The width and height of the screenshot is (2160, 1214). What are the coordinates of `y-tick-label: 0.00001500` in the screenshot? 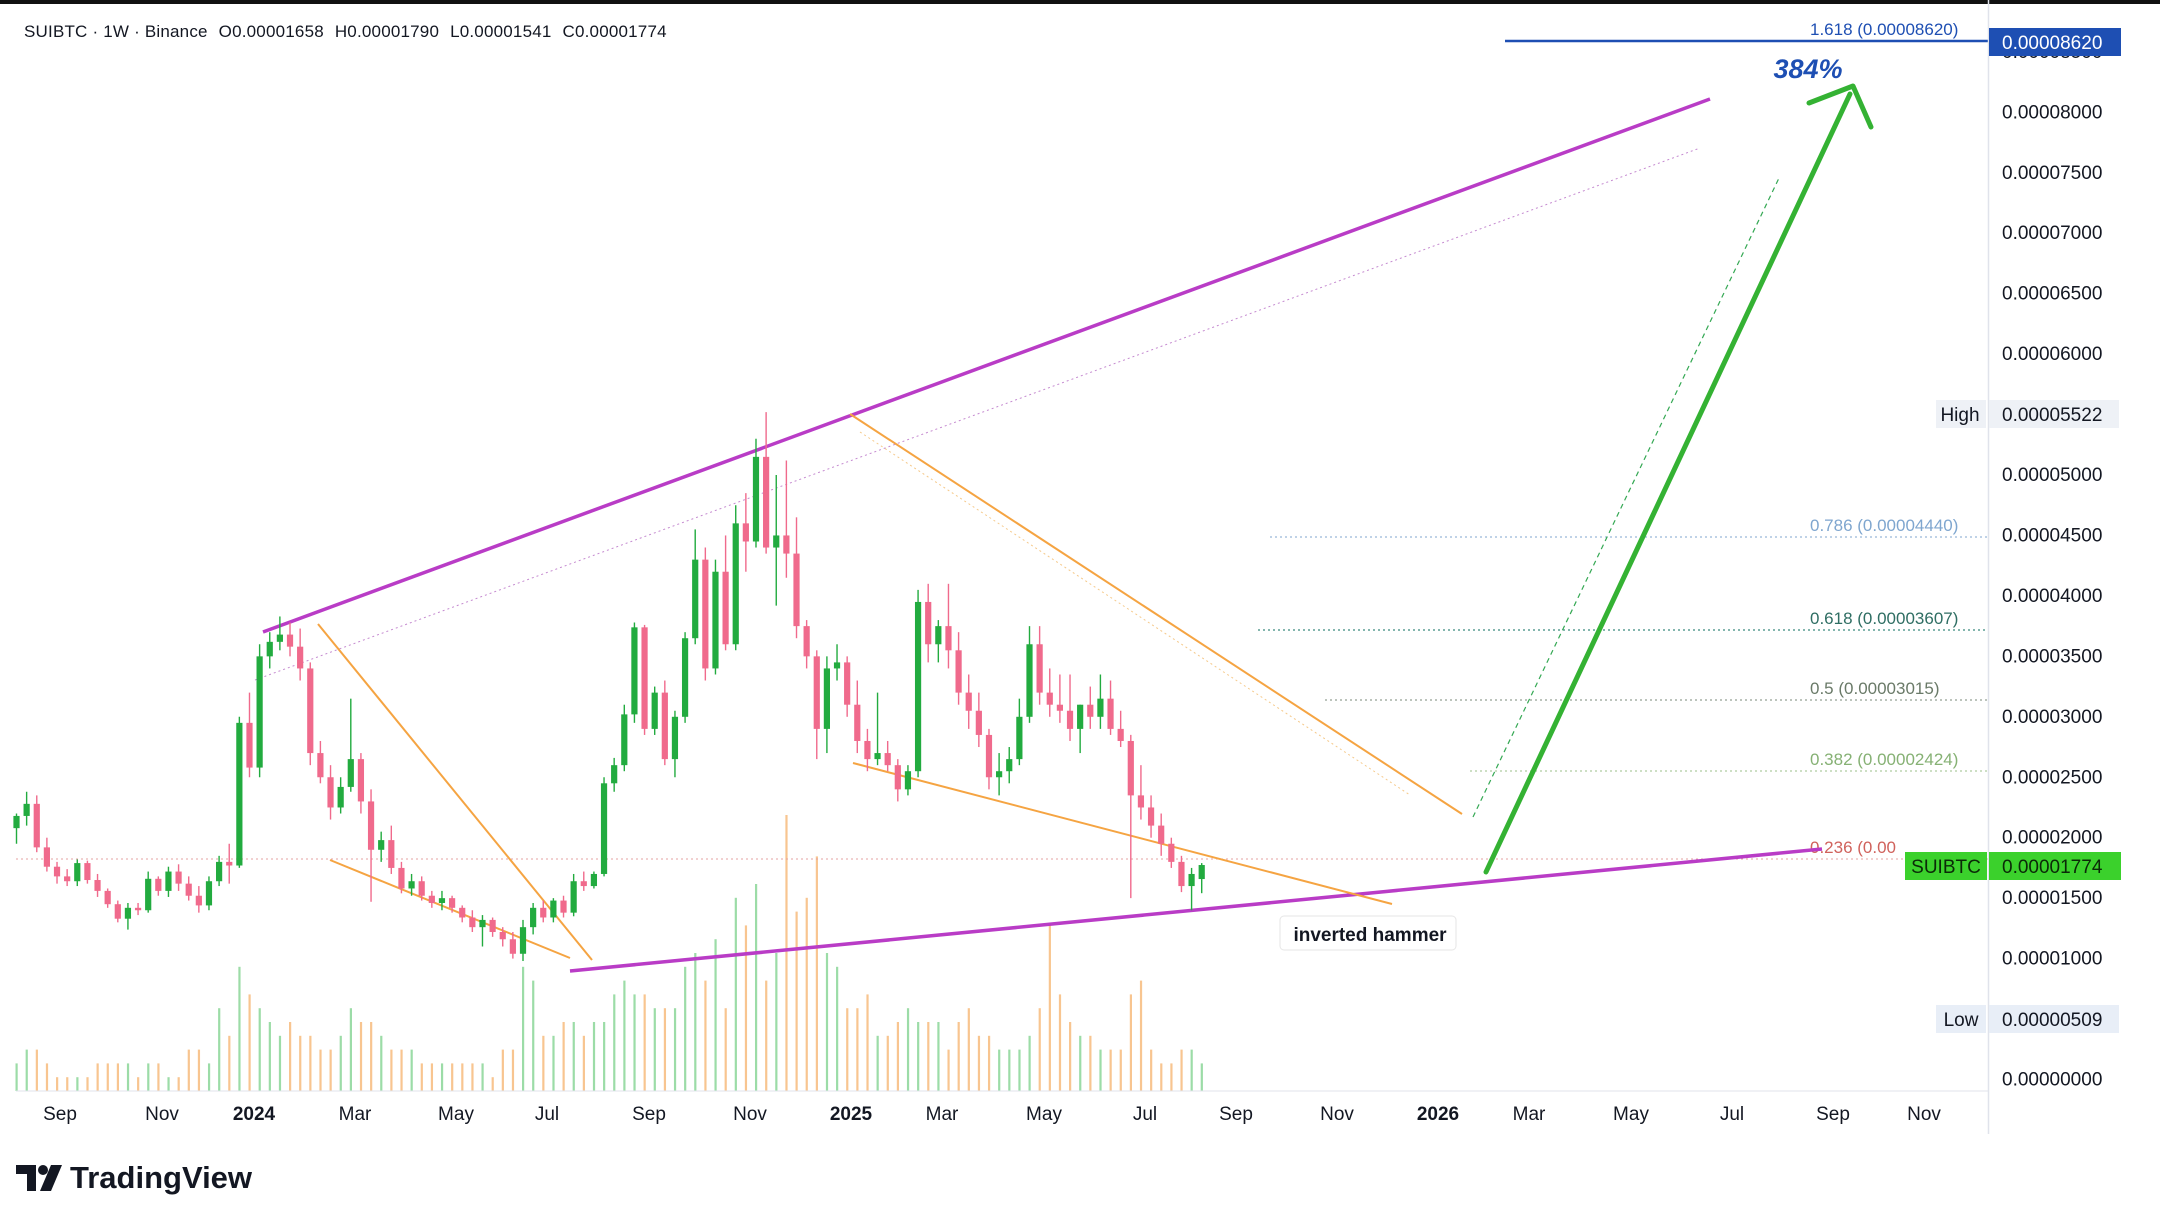 It's located at (2052, 898).